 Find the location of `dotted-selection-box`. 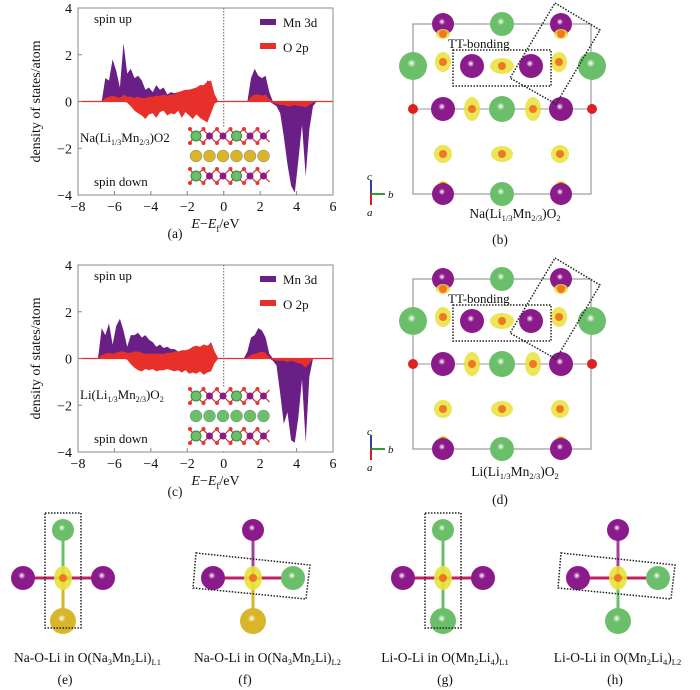

dotted-selection-box is located at coordinates (616, 576).